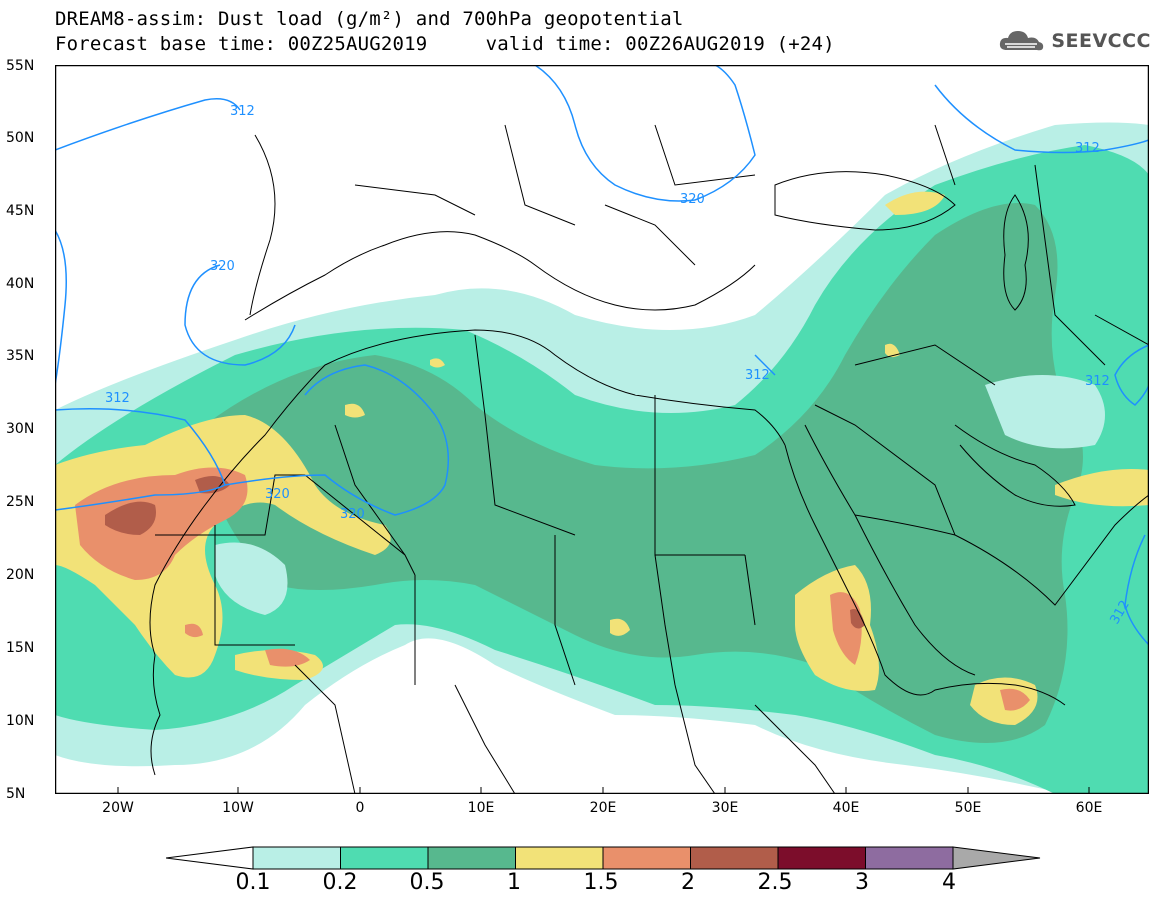 The image size is (1165, 907). What do you see at coordinates (130, 518) in the screenshot?
I see `dust-region-brown` at bounding box center [130, 518].